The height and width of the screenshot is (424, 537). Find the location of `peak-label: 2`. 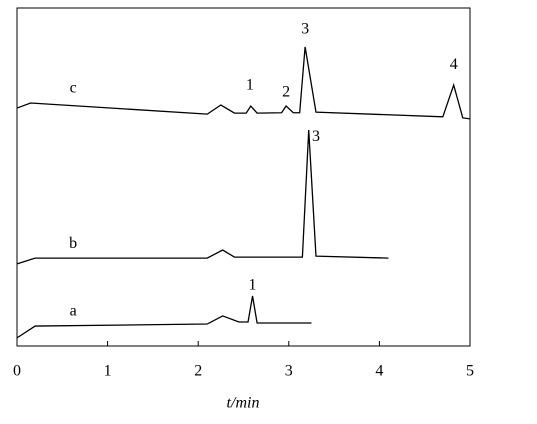

peak-label: 2 is located at coordinates (286, 92).